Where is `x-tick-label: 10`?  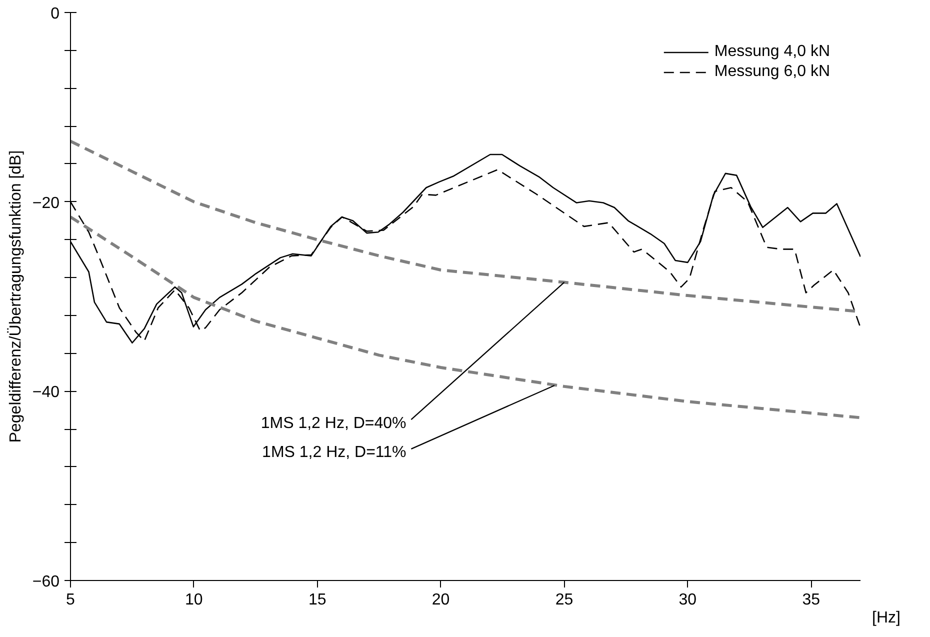 x-tick-label: 10 is located at coordinates (194, 600).